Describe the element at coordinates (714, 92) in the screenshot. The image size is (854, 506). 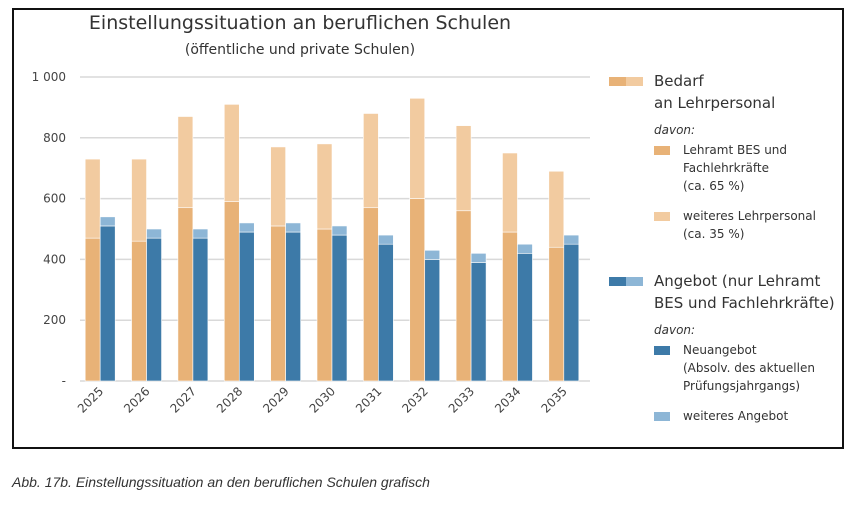
I see `legend-bedarf: Bedarf an Lehrpersonal` at that location.